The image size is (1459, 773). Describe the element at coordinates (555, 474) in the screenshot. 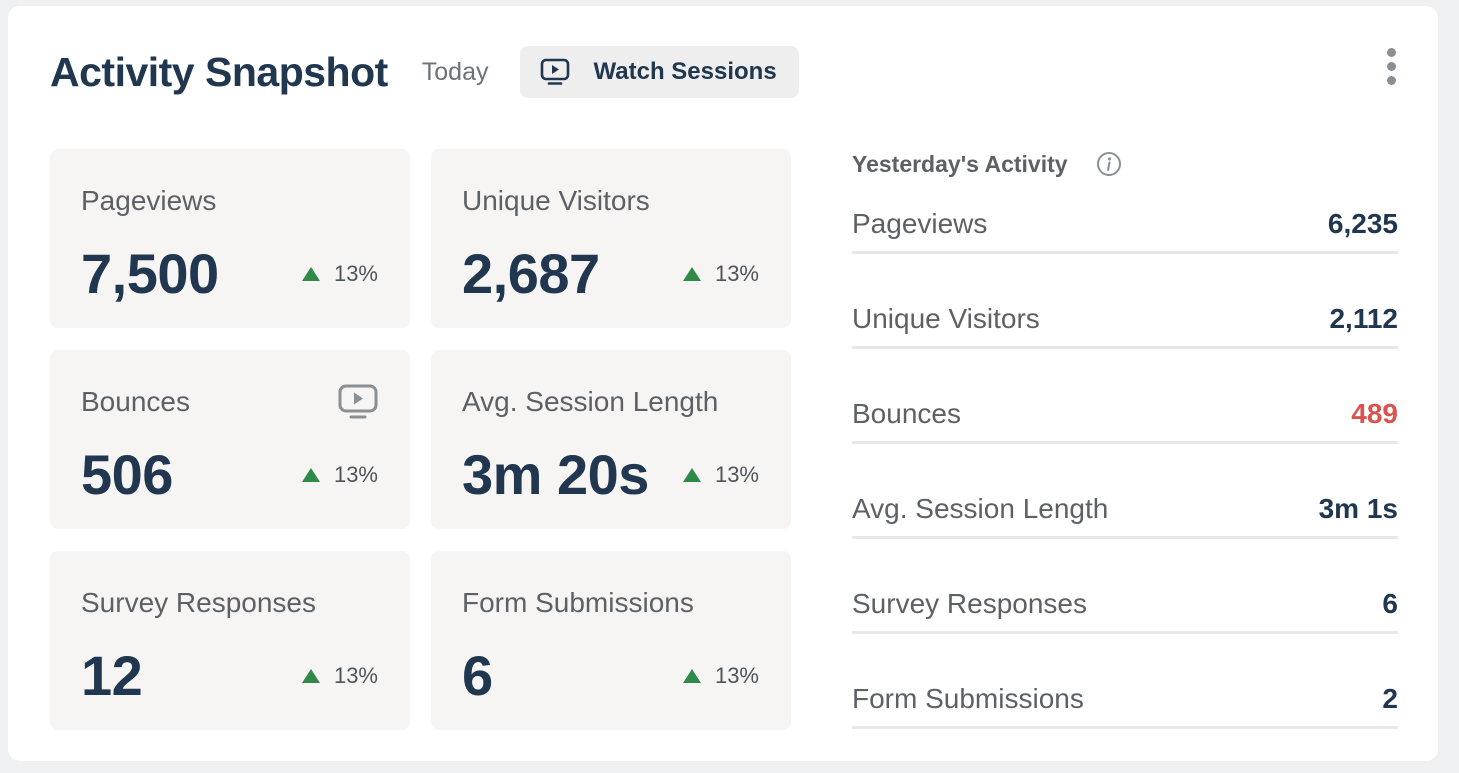

I see `metric-value: 3m 20s` at that location.